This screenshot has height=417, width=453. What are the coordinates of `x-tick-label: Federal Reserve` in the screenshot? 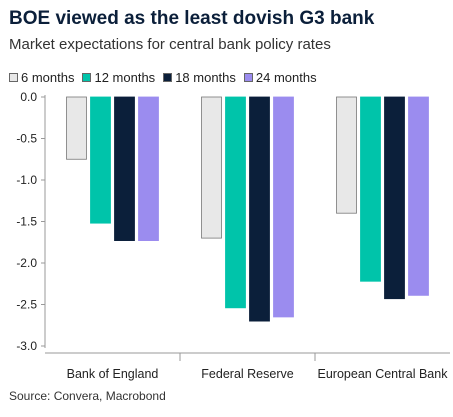 It's located at (247, 374).